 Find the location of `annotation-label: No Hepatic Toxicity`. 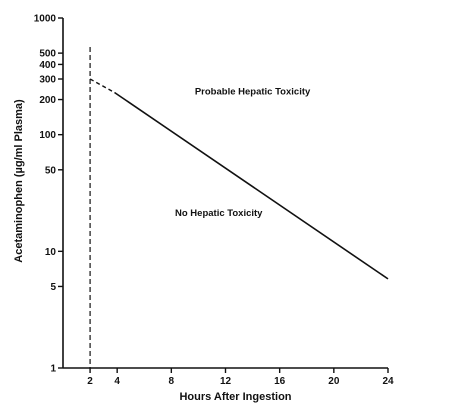

annotation-label: No Hepatic Toxicity is located at coordinates (219, 213).